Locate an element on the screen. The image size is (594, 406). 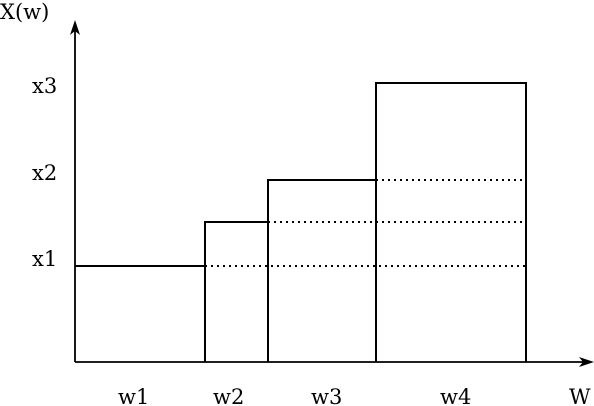
block-w1 is located at coordinates (140, 313).